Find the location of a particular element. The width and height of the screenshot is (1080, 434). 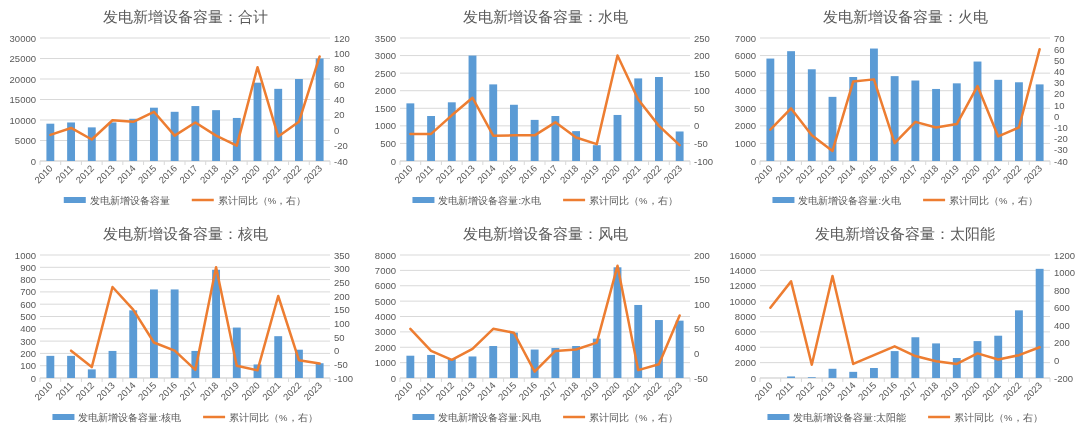

y2-tick-label: -200 is located at coordinates (1064, 378).